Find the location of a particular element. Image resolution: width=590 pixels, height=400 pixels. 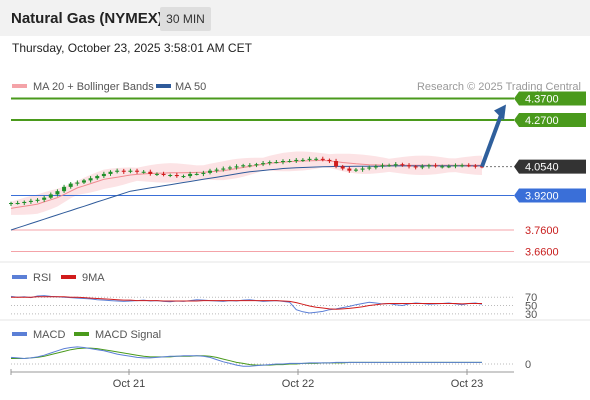

chart-header: Natural Gas (NYMEX) 30 MIN is located at coordinates (295, 18).